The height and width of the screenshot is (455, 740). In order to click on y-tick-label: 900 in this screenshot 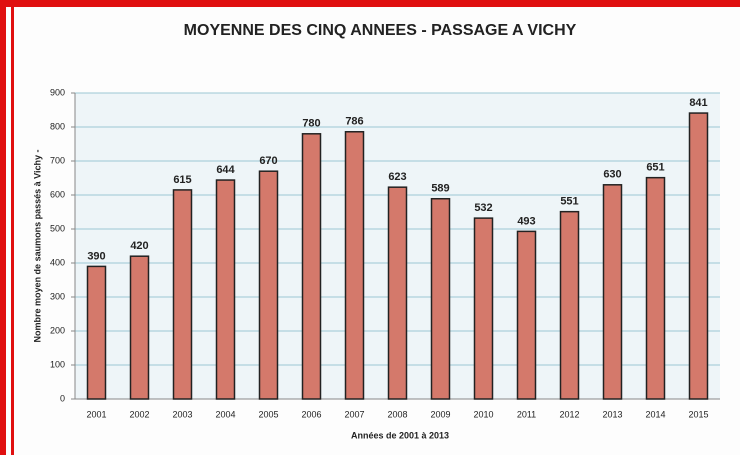, I will do `click(57, 92)`.